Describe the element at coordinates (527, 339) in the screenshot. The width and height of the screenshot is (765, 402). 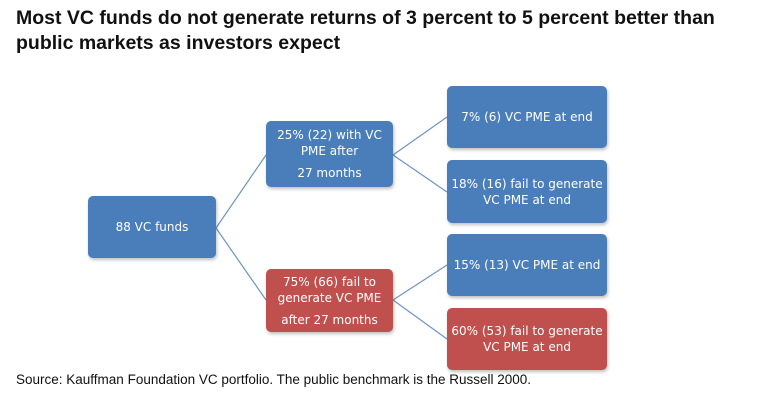
I see `node-lower-b: 60% (53) fail to generate VC PME at end` at that location.